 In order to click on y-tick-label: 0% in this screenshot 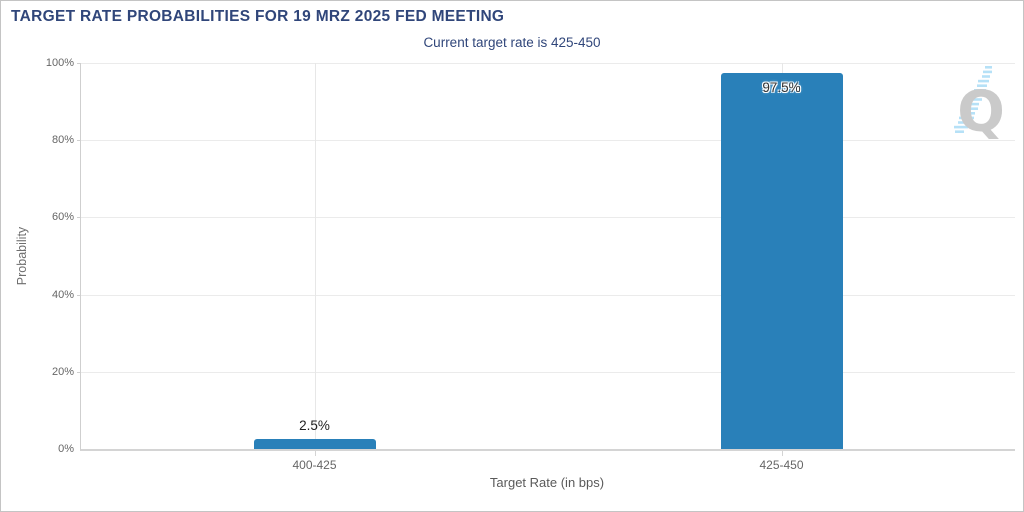, I will do `click(66, 449)`.